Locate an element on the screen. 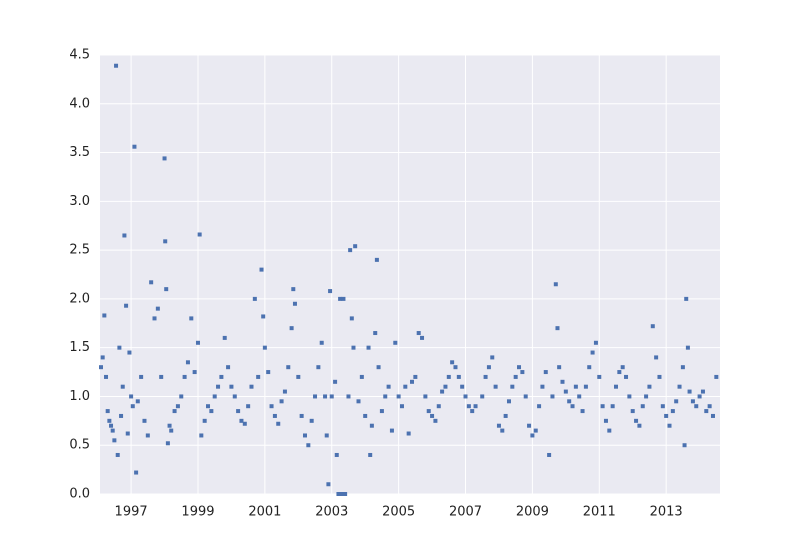 This screenshot has width=800, height=550. x-tick-label: 2001 is located at coordinates (264, 512).